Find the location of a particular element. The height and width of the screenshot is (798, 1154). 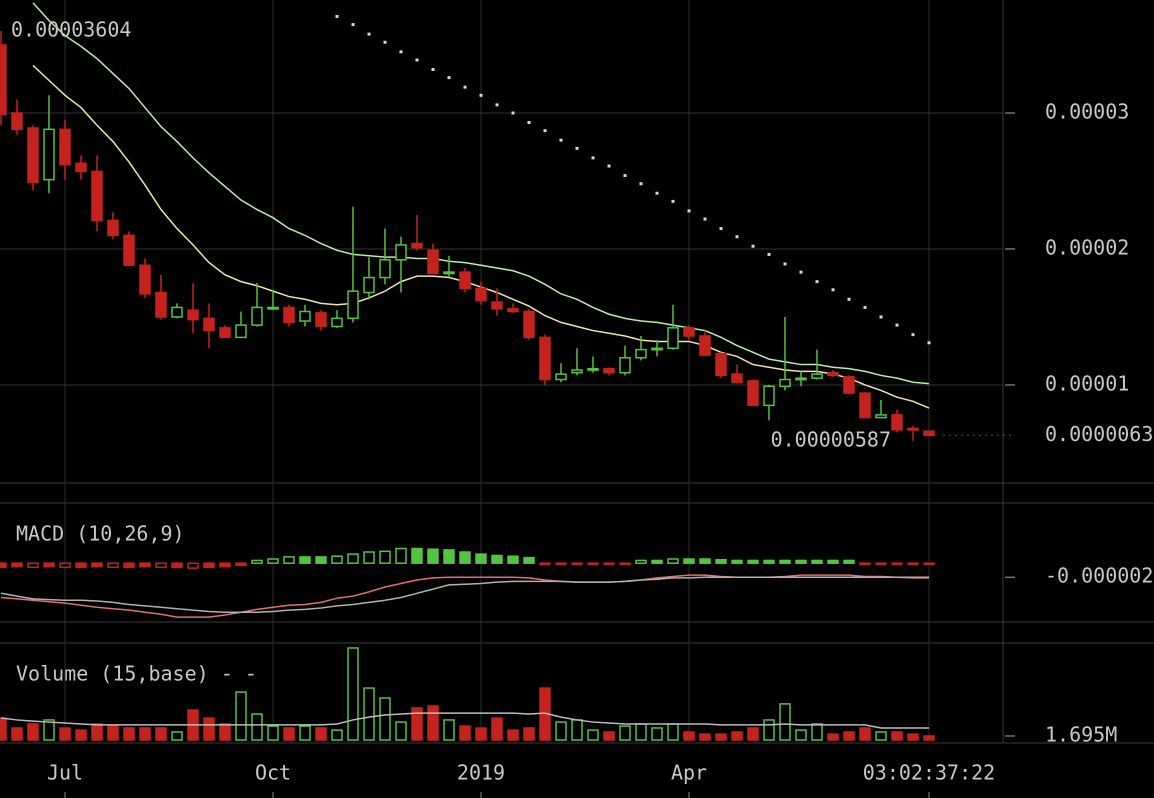

y-tick-label: -0.000002 is located at coordinates (1099, 576).